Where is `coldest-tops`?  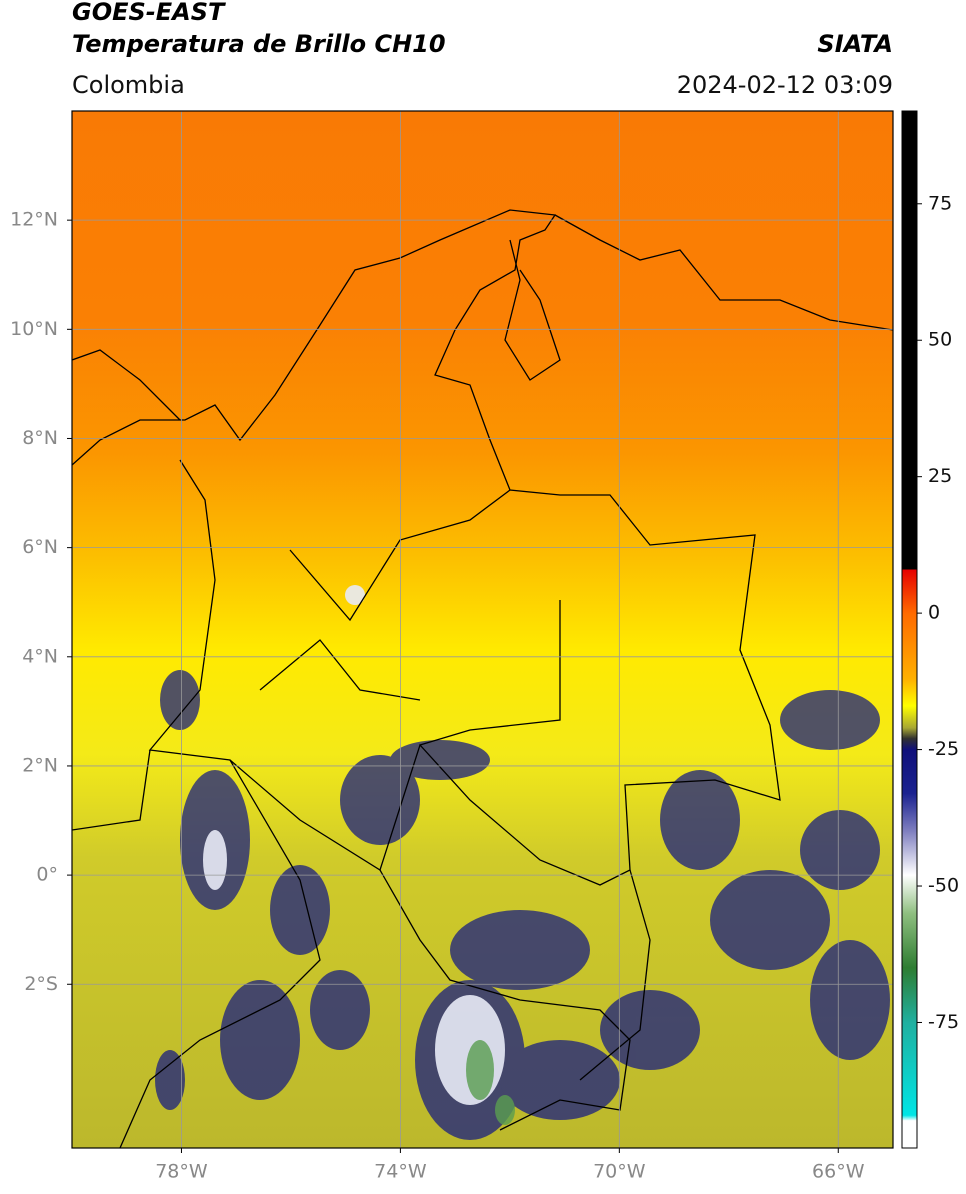 coldest-tops is located at coordinates (490, 1082).